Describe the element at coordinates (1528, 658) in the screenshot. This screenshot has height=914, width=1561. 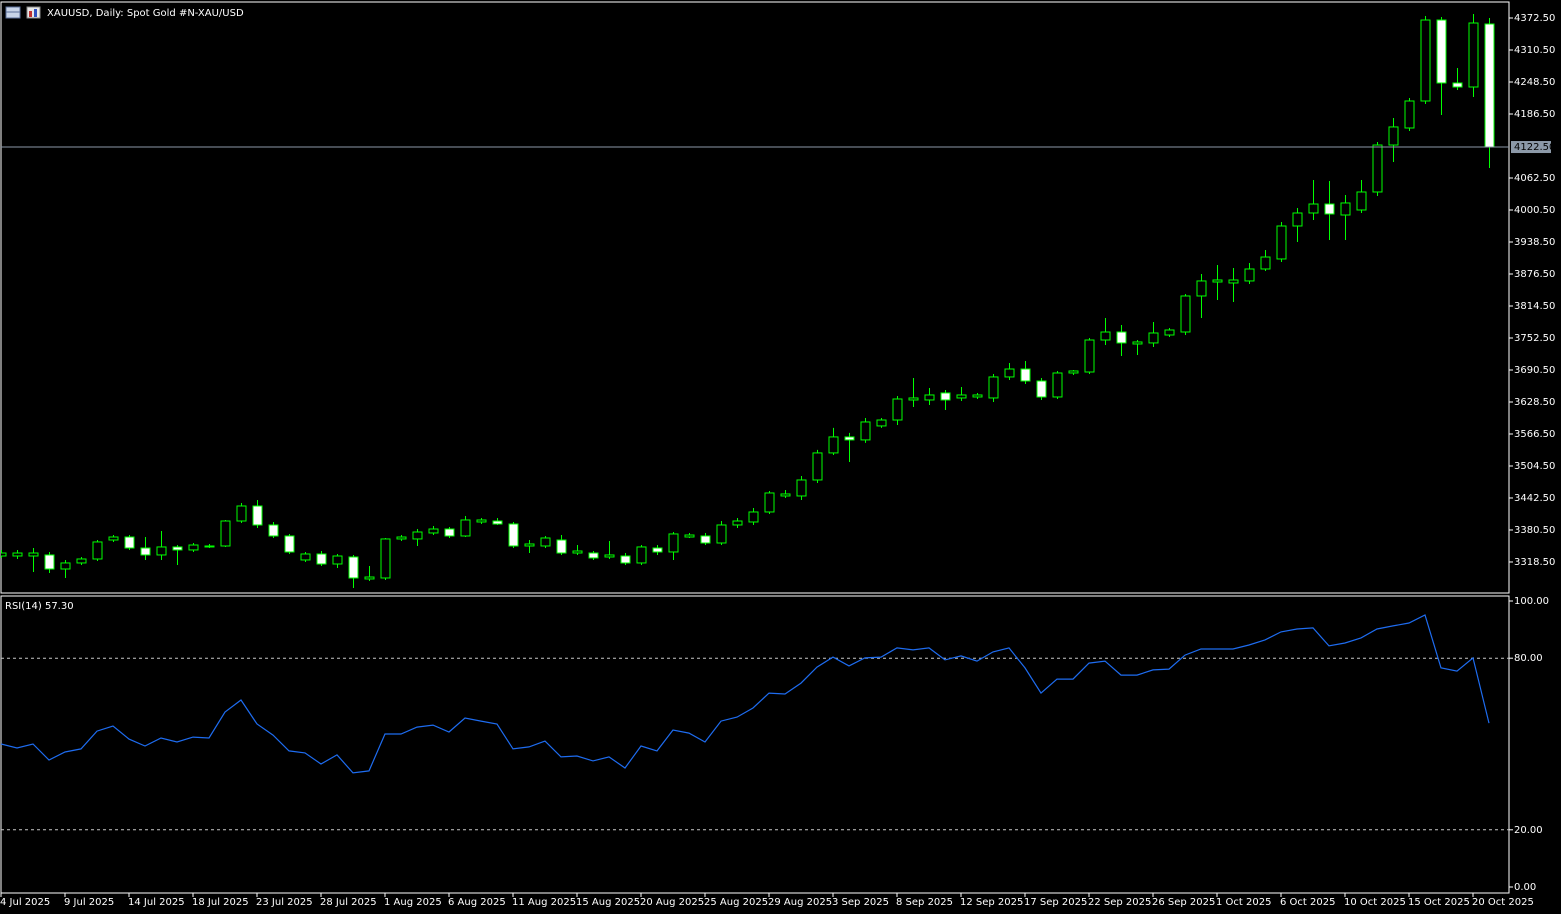
I see `y-tick-label: 80.00` at that location.